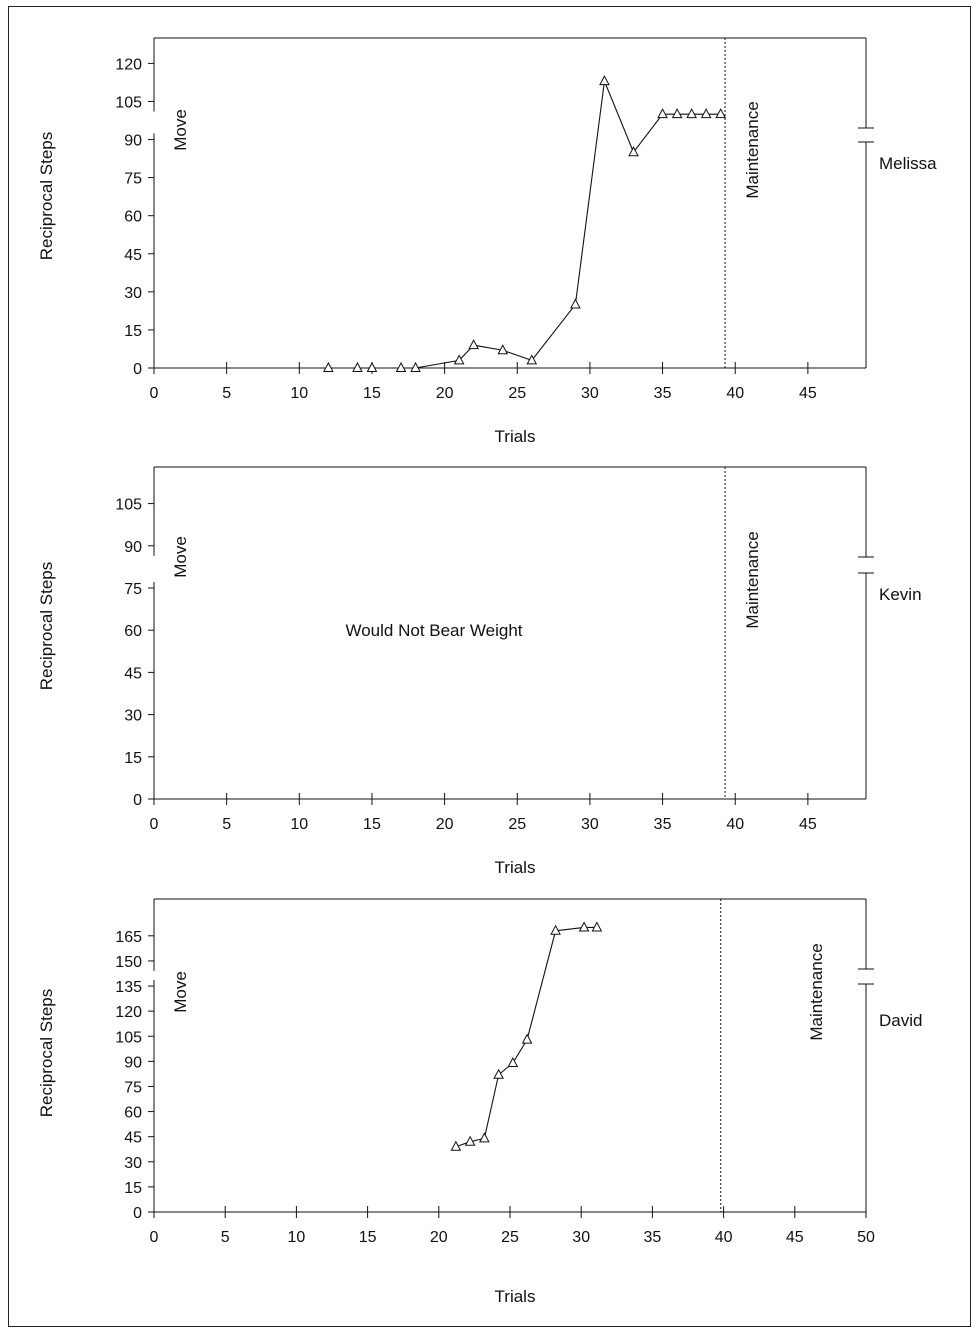 Image resolution: width=979 pixels, height=1333 pixels. What do you see at coordinates (866, 1237) in the screenshot?
I see `x-tick-label: 50` at bounding box center [866, 1237].